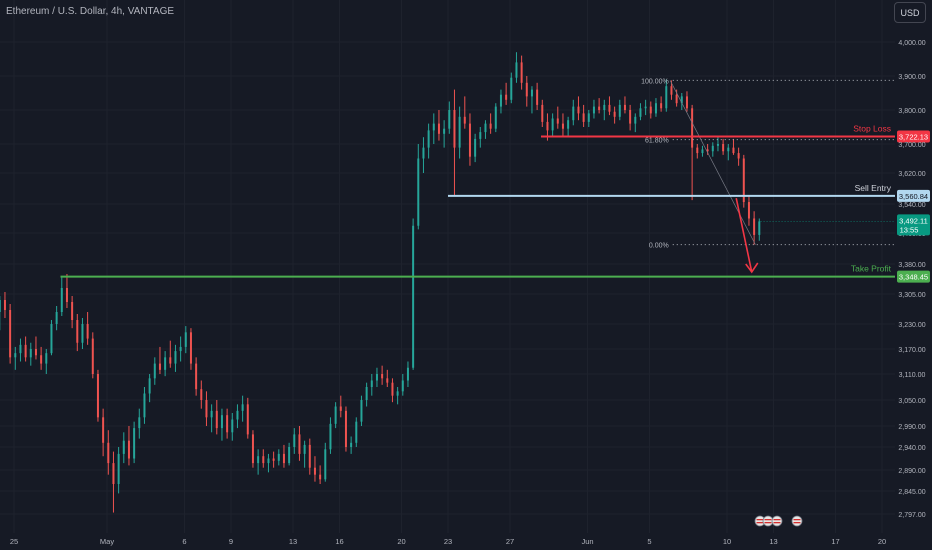 The image size is (932, 550). Describe the element at coordinates (744, 235) in the screenshot. I see `projection-arrow` at that location.